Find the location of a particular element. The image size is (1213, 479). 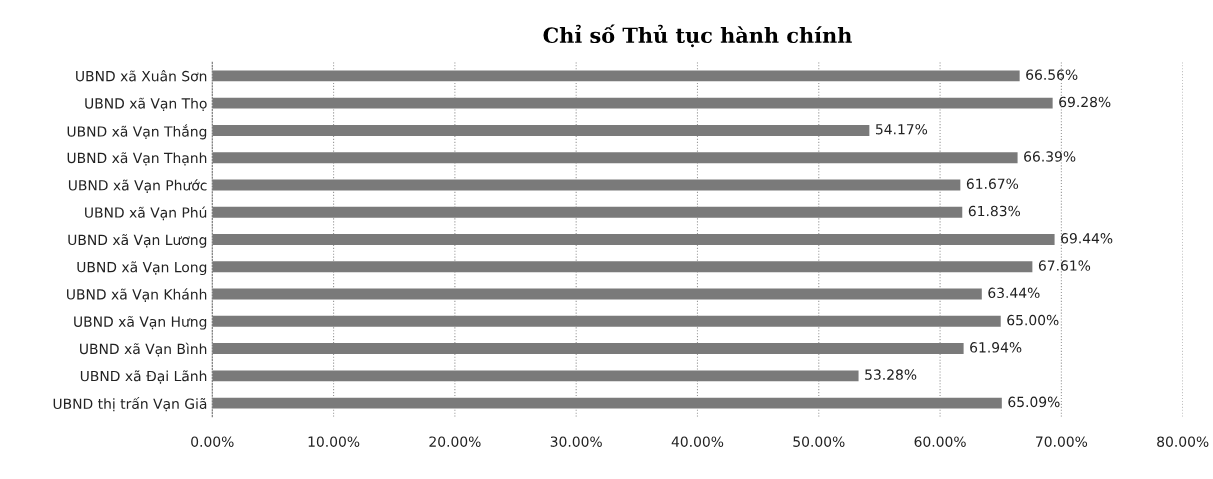

y-tick-label: UBND xã Vạn Thọ is located at coordinates (146, 104).